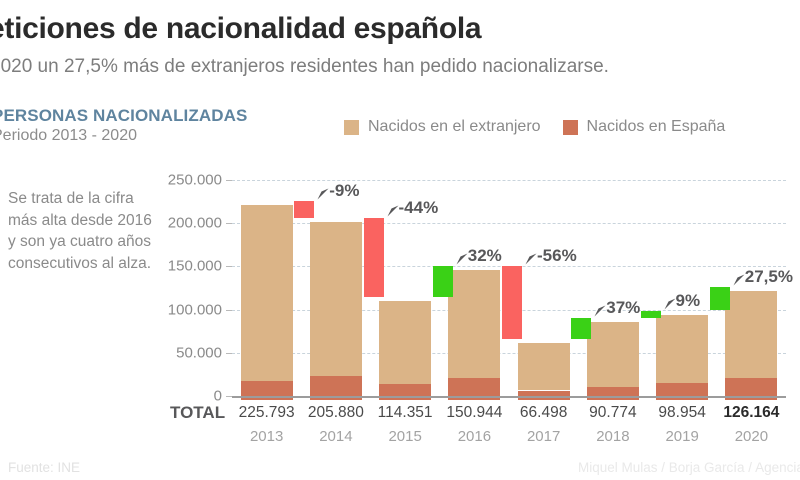  I want to click on totals-label: TOTAL, so click(198, 412).